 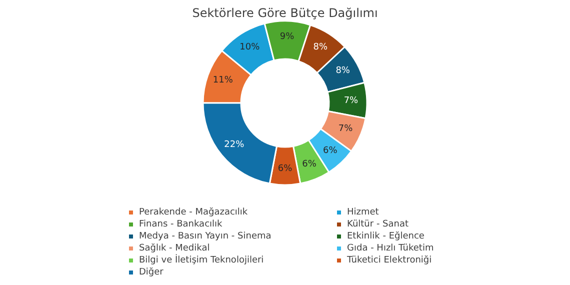 I want to click on legend-label: Finans - Bankacılık, so click(x=181, y=225).